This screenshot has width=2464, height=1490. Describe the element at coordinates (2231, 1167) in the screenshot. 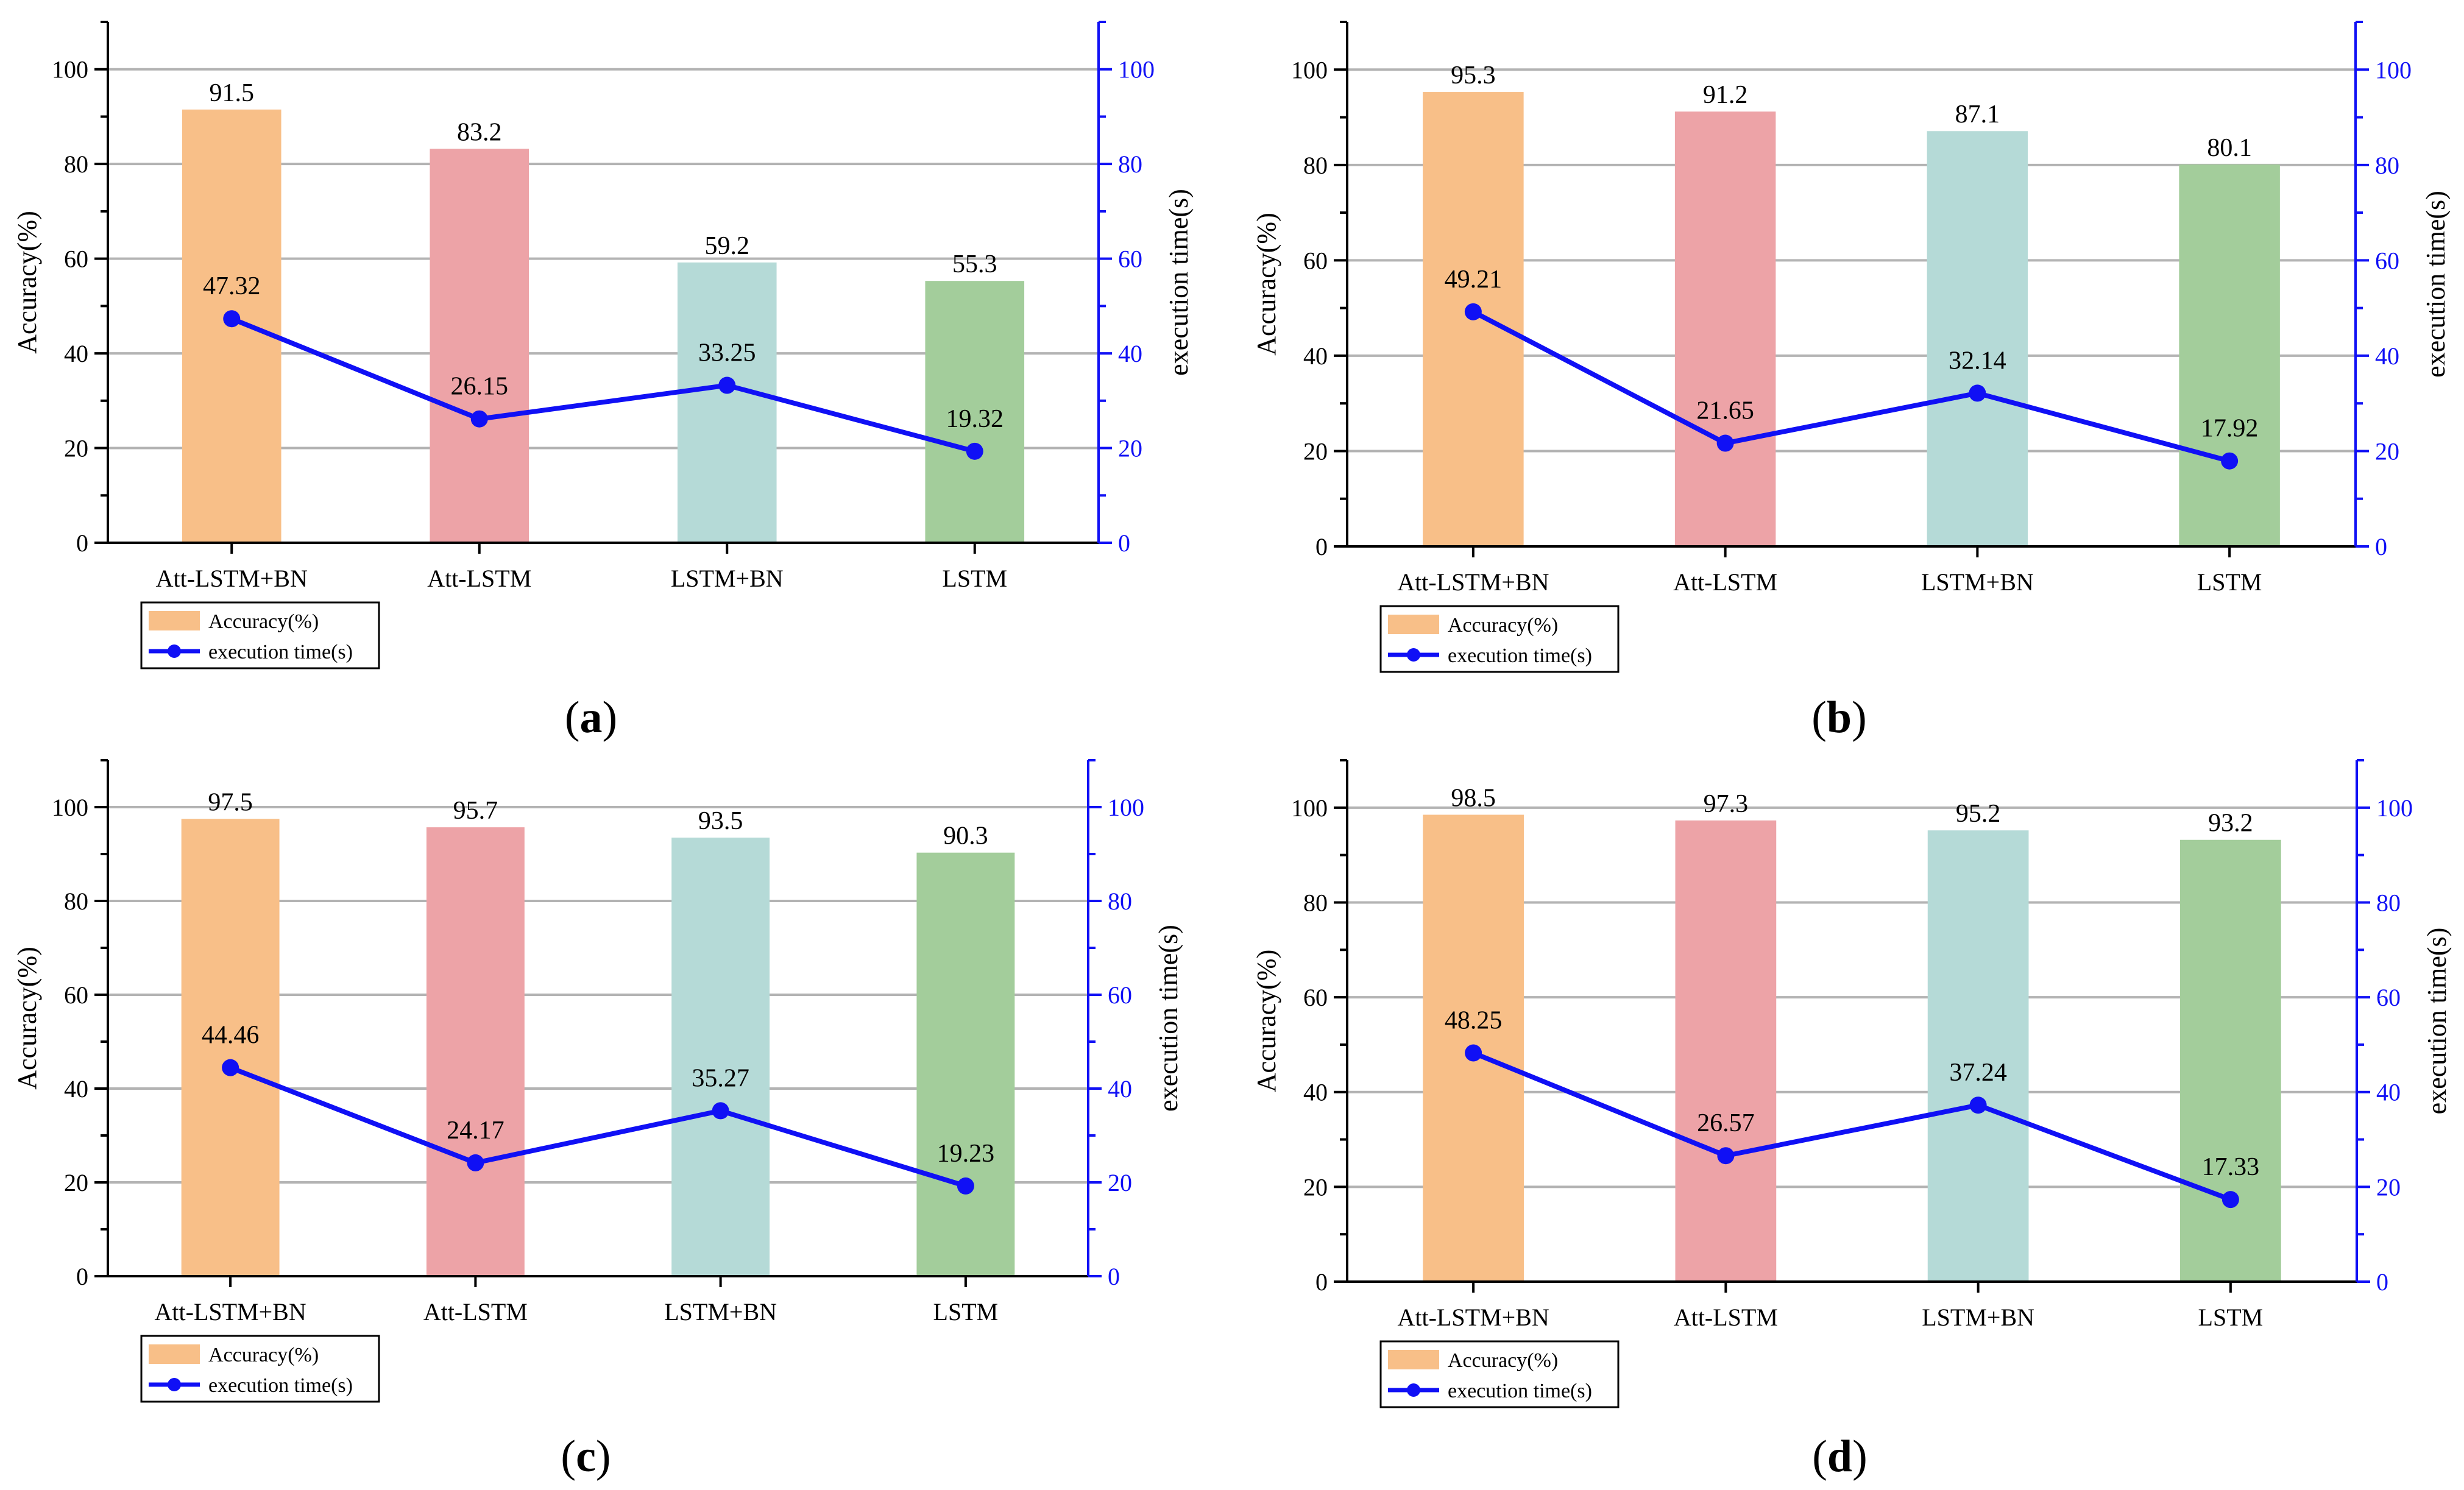

I see `execution-time-value-label: 17.33` at that location.